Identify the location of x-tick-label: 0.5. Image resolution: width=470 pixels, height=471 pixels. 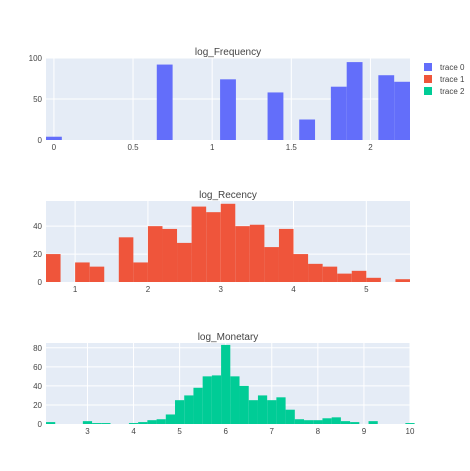
(133, 147).